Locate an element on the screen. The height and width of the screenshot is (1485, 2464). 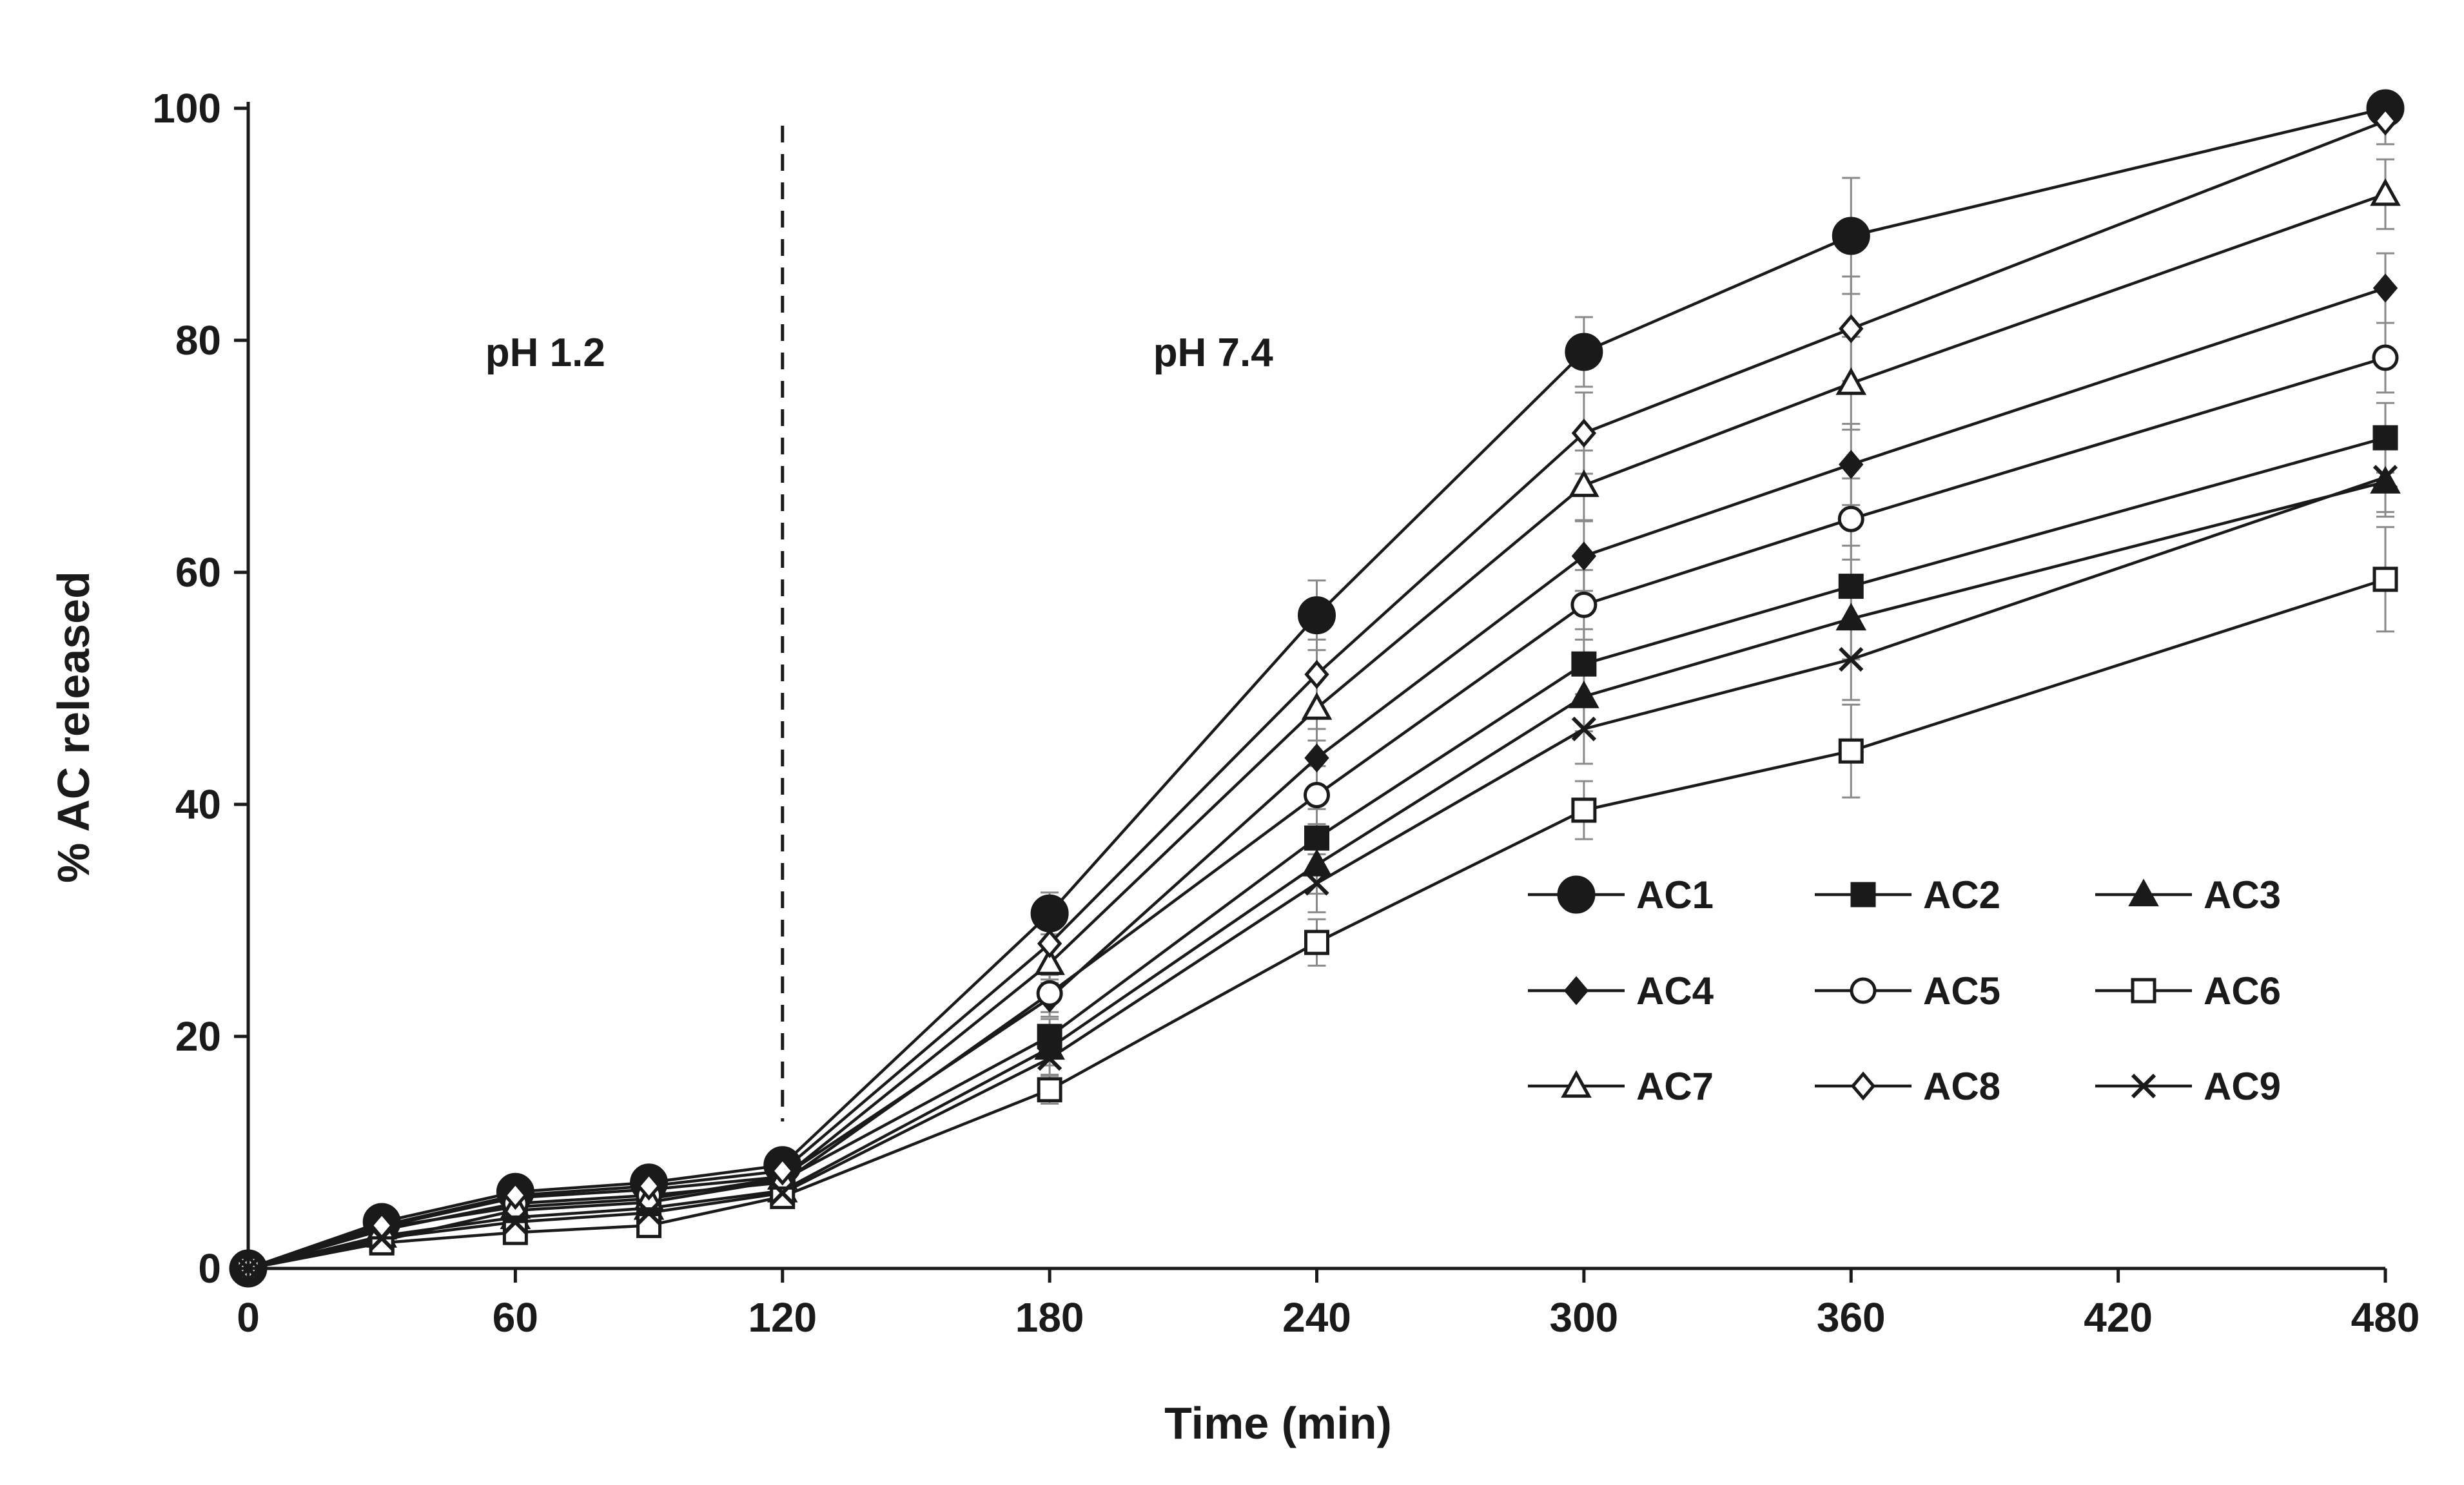
legend-marker-ac3 is located at coordinates (2143, 892).